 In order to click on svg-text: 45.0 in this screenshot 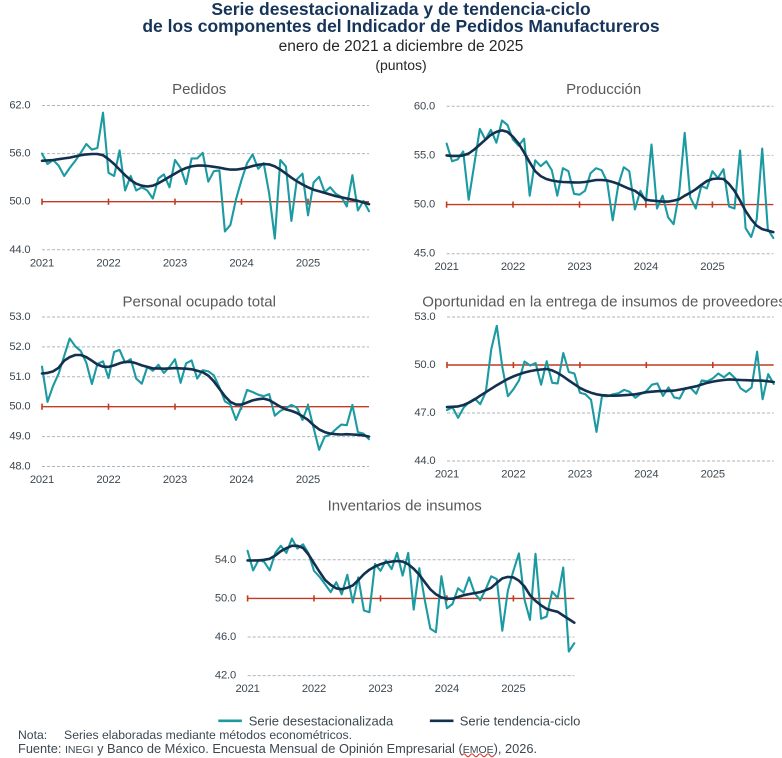, I will do `click(424, 254)`.